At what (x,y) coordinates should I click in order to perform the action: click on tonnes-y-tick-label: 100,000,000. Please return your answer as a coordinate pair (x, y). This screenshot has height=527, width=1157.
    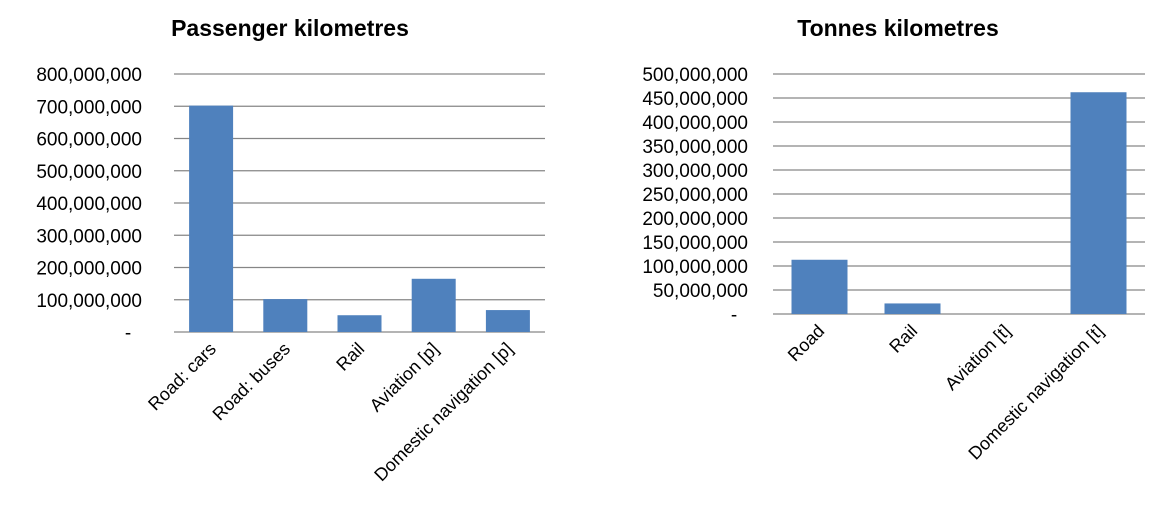
    Looking at the image, I should click on (695, 267).